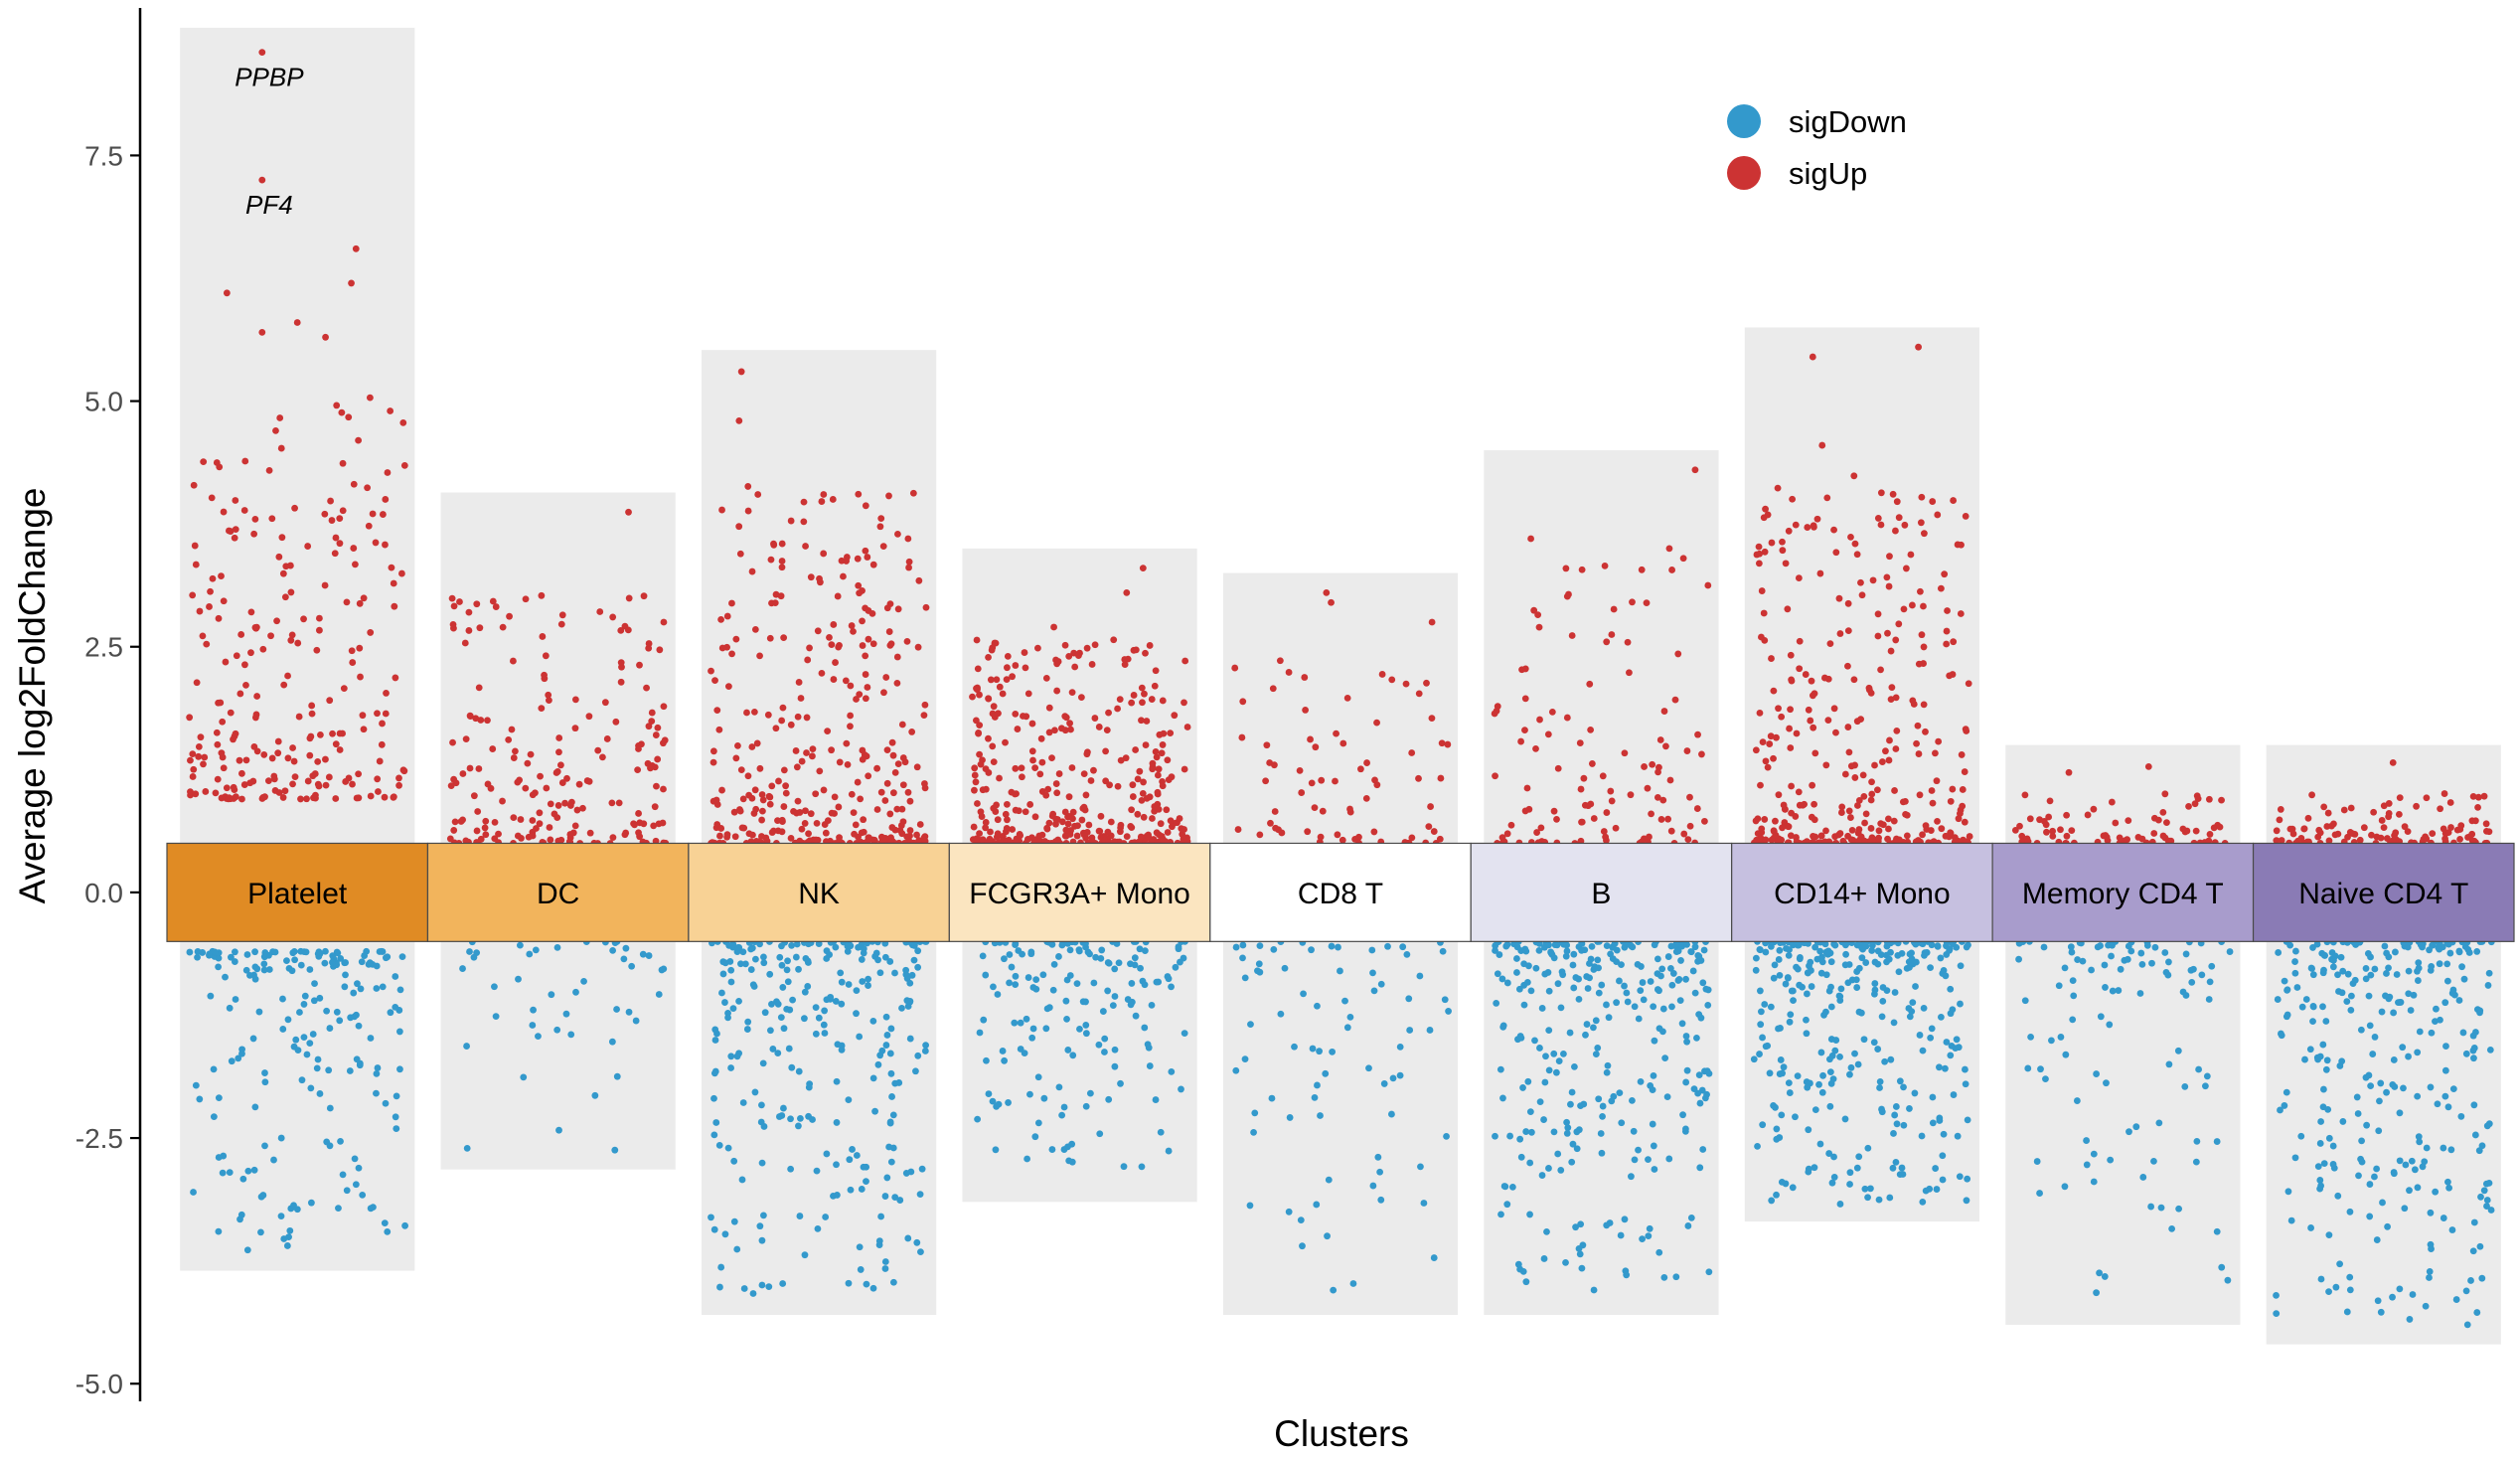  Describe the element at coordinates (297, 894) in the screenshot. I see `cluster-label-platelet: Platelet` at that location.